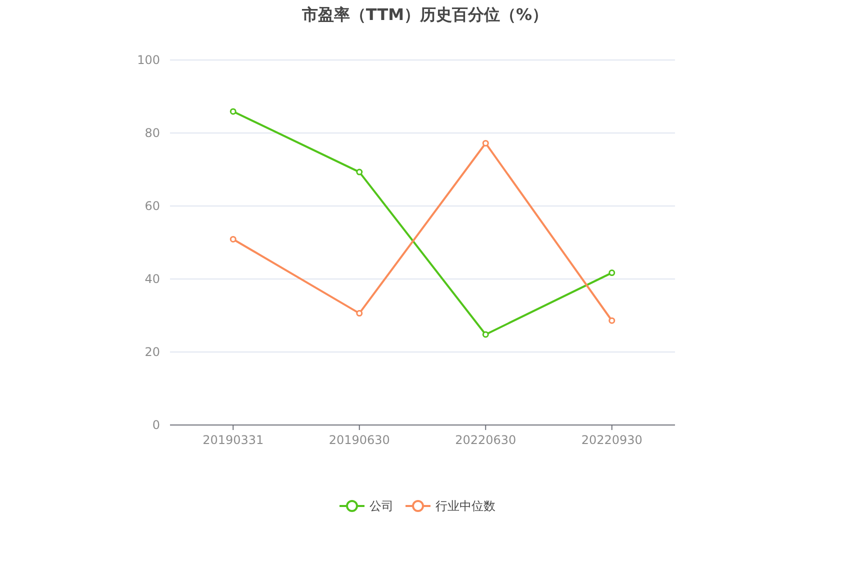  What do you see at coordinates (156, 425) in the screenshot?
I see `y-tick-label: 0` at bounding box center [156, 425].